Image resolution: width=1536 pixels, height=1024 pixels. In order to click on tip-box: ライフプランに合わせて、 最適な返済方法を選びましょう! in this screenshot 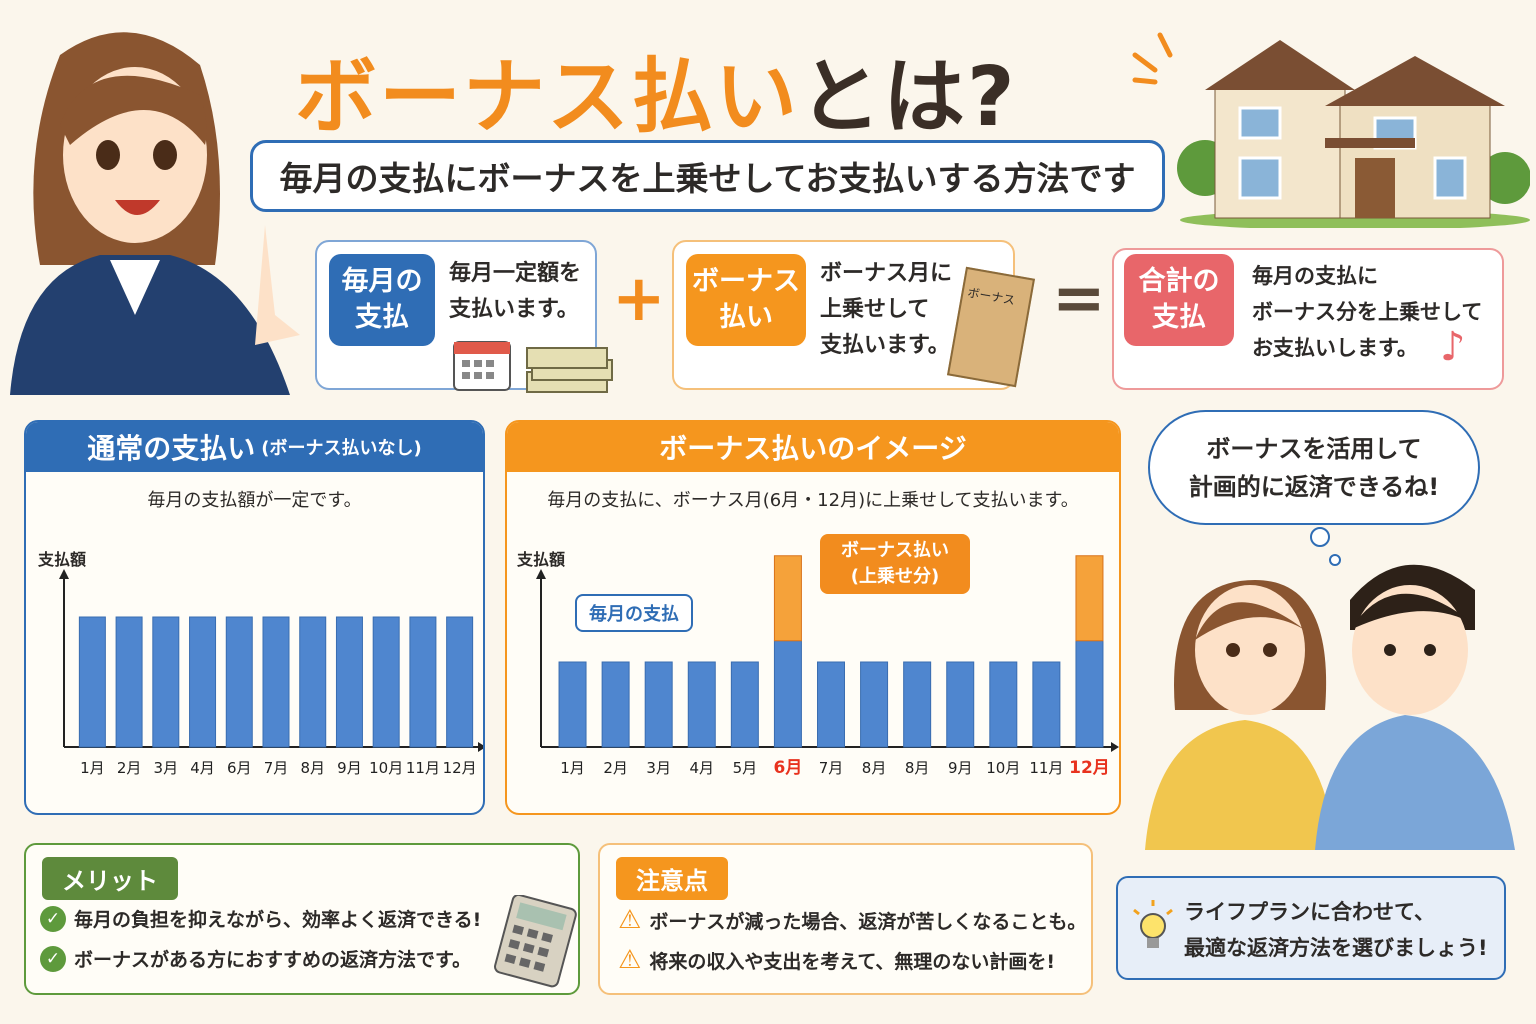, I will do `click(1311, 928)`.